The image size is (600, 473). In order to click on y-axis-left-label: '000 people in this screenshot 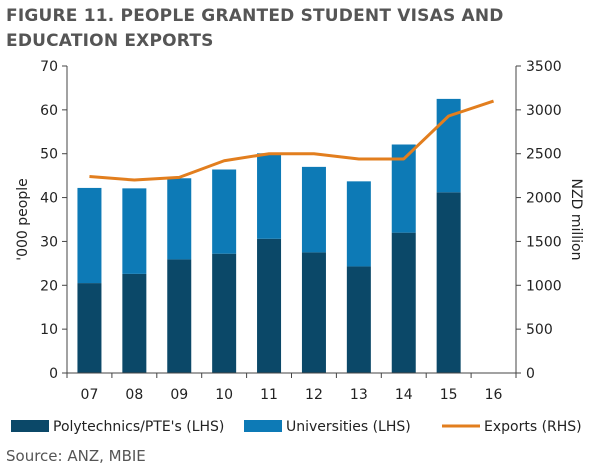, I will do `click(23, 219)`.